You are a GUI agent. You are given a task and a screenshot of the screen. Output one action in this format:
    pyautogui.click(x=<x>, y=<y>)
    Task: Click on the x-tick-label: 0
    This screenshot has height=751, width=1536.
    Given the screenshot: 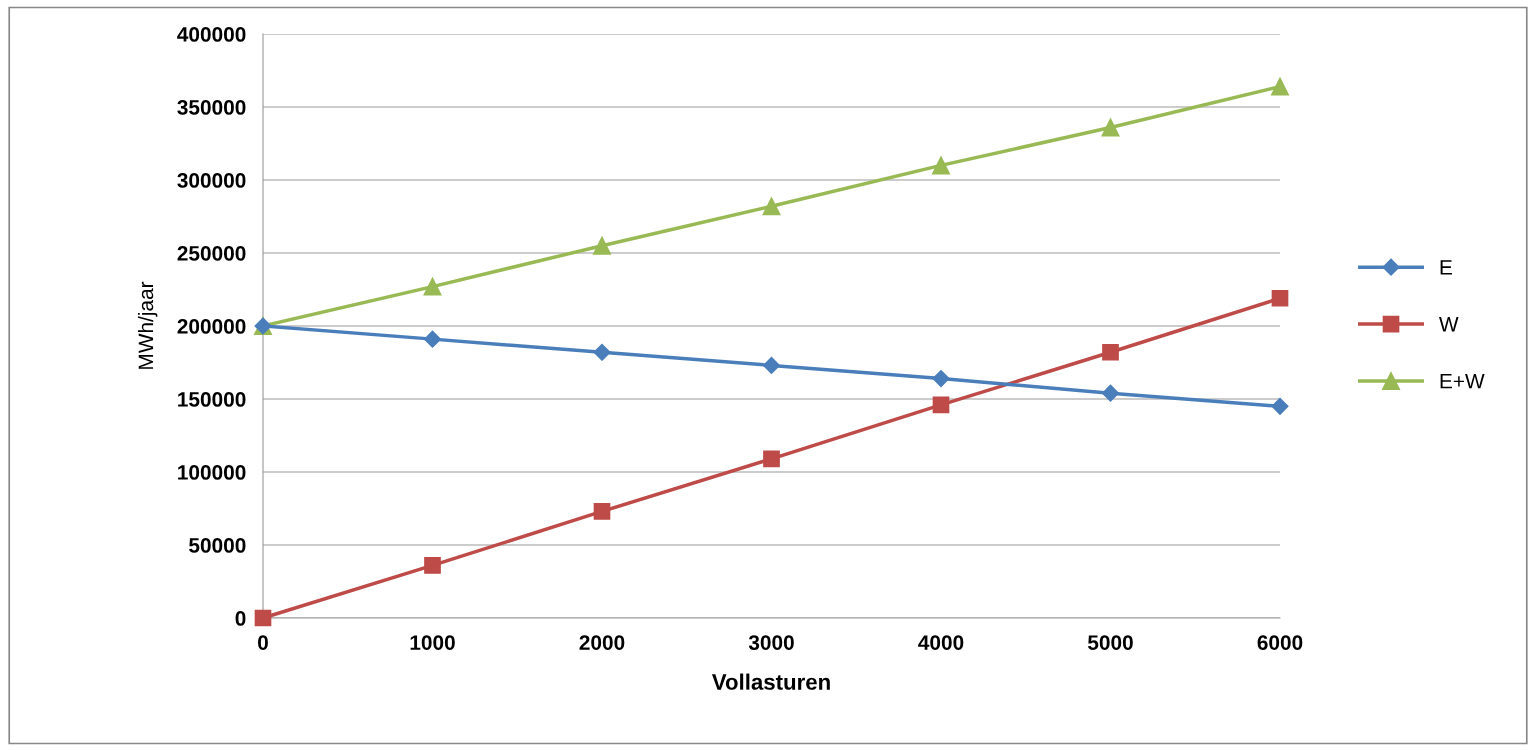 What is the action you would take?
    pyautogui.click(x=263, y=642)
    